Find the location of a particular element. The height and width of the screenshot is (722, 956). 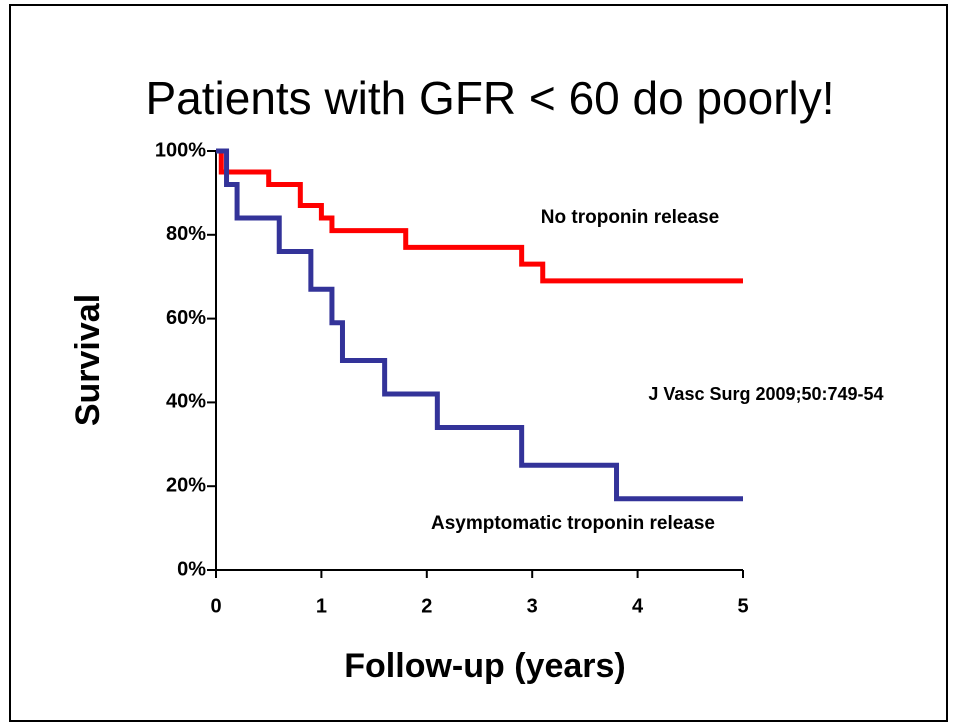

series-label: Asymptomatic troponin release is located at coordinates (573, 523).